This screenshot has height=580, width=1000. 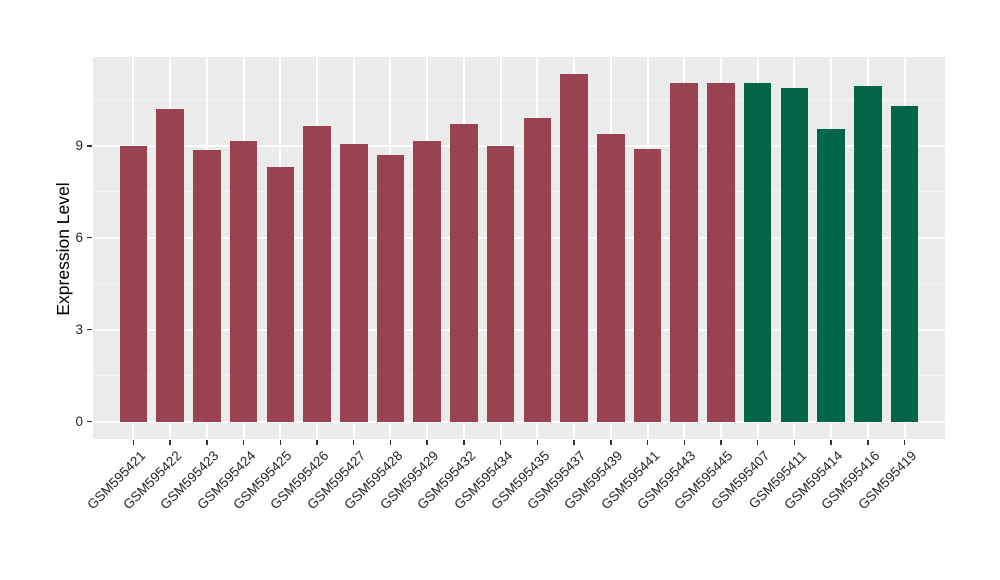 I want to click on bar-GSM595434, so click(x=500, y=283).